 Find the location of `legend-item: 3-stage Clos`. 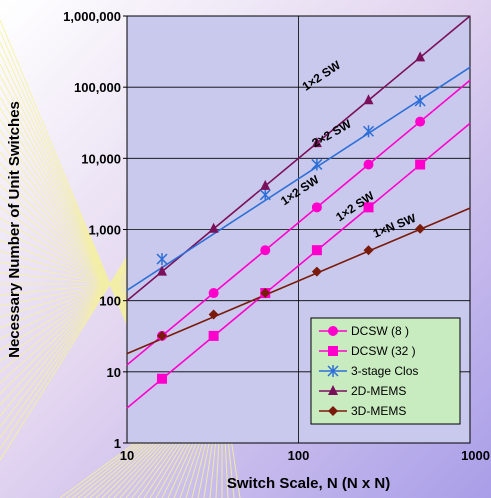

legend-item: 3-stage Clos is located at coordinates (368, 371).